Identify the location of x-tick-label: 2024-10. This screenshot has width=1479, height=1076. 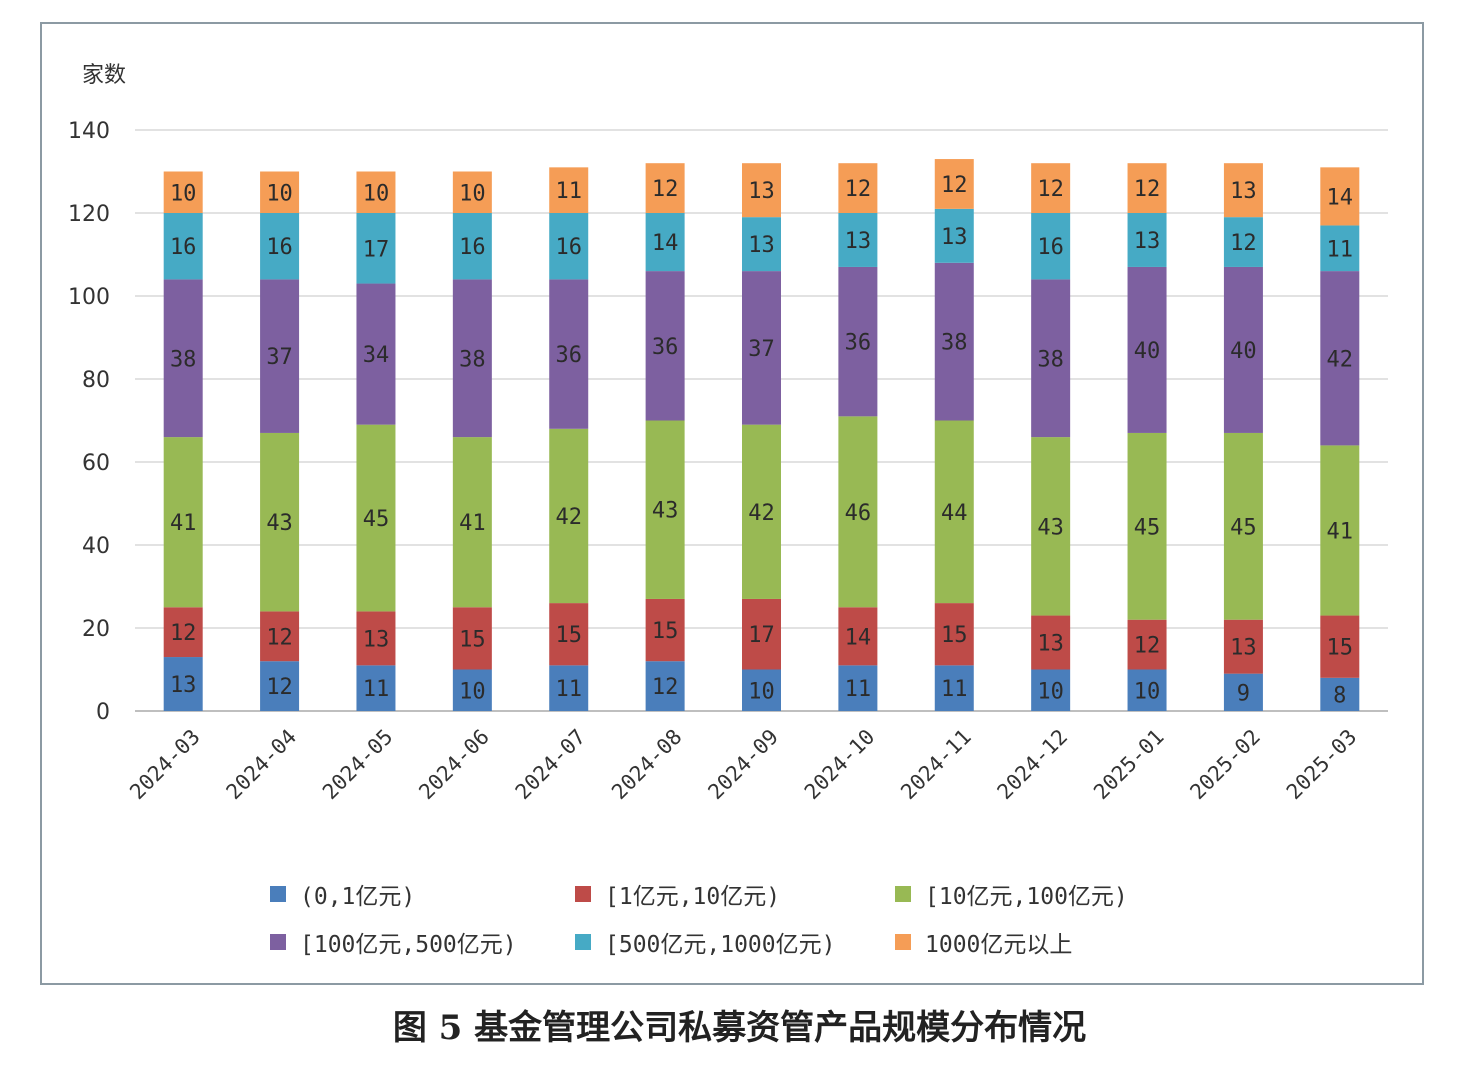
(840, 765).